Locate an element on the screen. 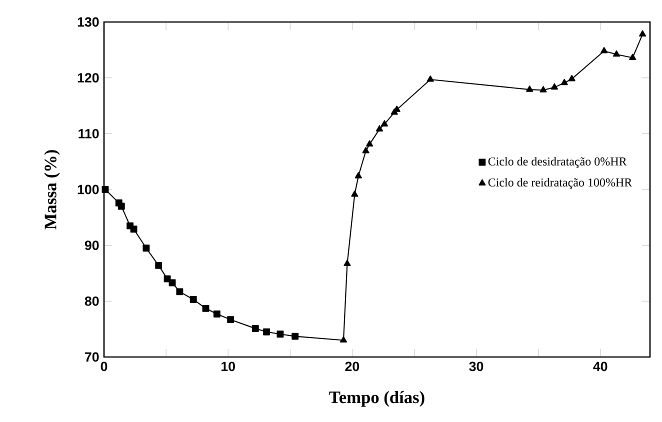 This screenshot has width=662, height=422. legend-label: Ciclo de reidratação 100%HR is located at coordinates (560, 183).